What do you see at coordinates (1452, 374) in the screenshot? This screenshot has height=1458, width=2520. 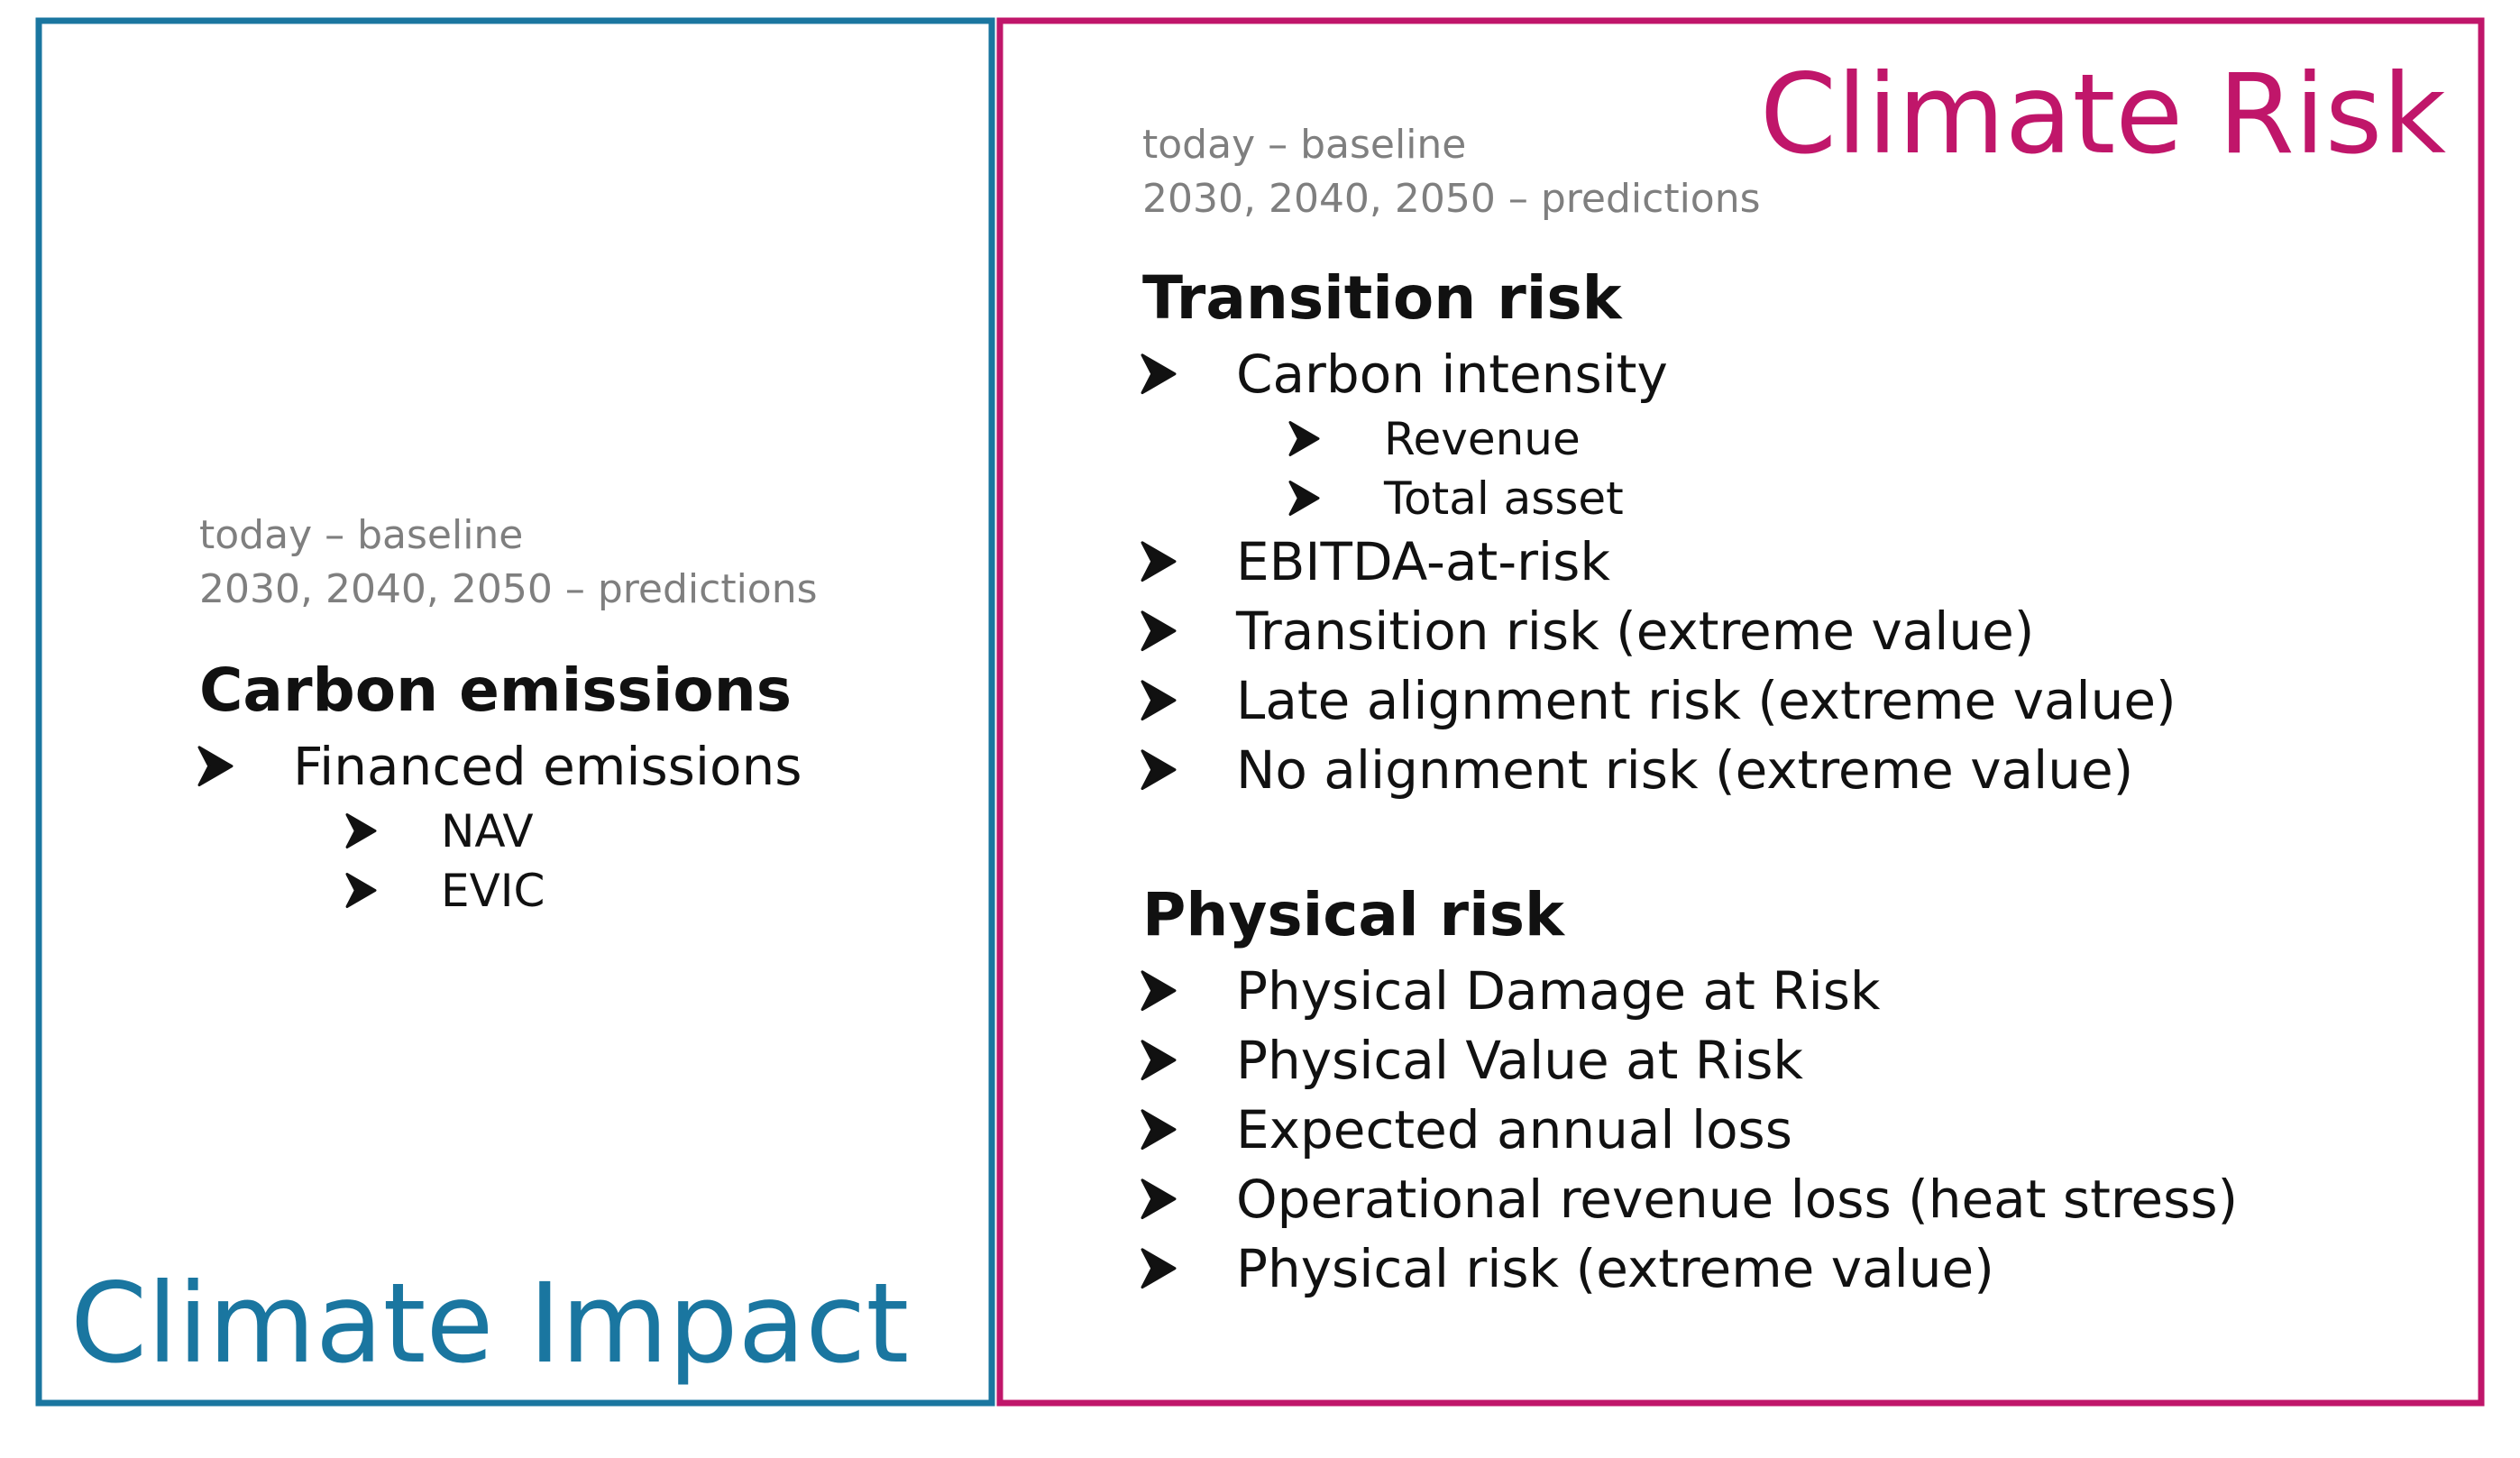 I see `list-item: Carbon intensity` at bounding box center [1452, 374].